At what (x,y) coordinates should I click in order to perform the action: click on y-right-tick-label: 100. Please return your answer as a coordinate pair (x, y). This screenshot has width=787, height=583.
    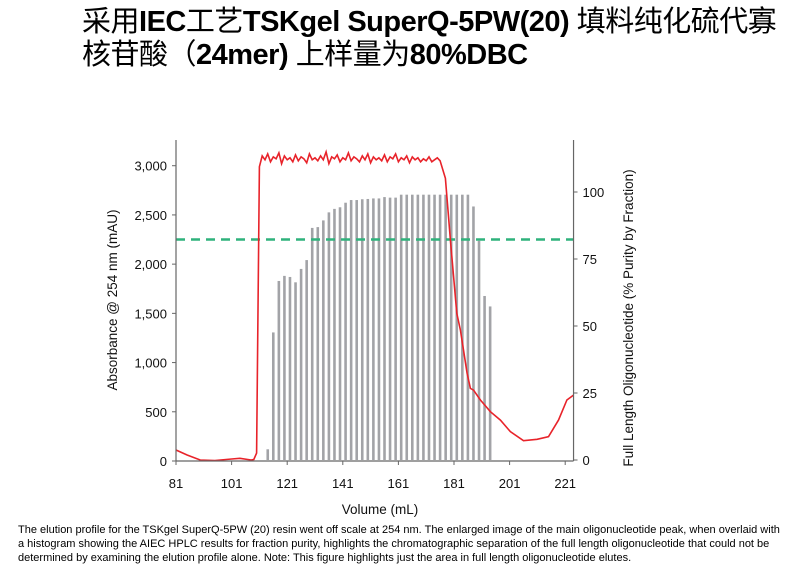
    Looking at the image, I should click on (594, 192).